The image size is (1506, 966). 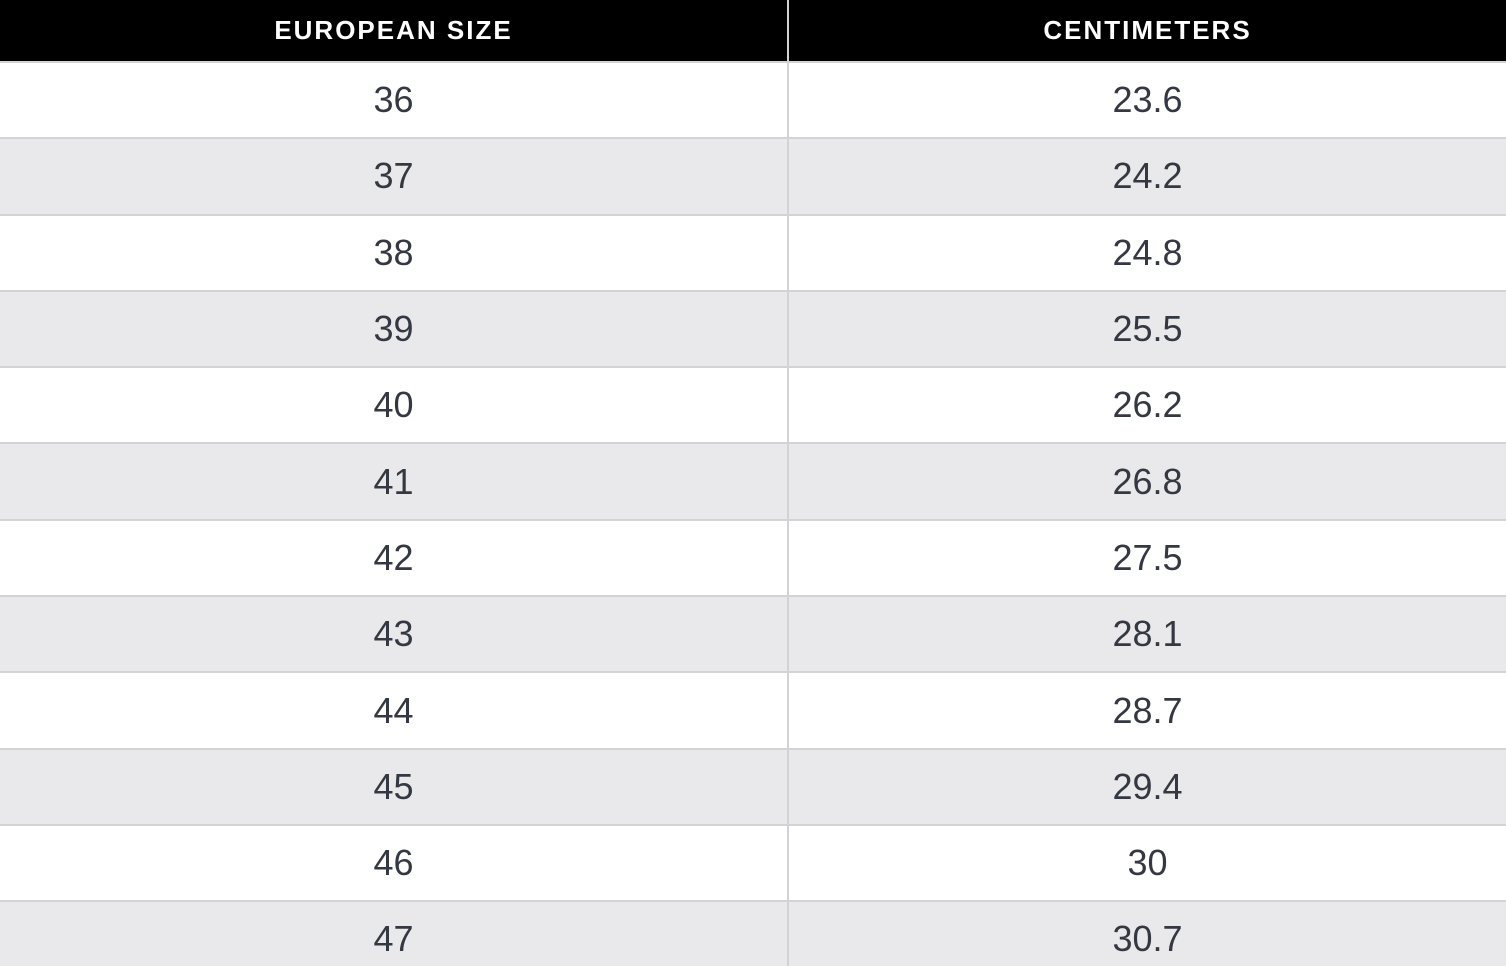 I want to click on header-row: EUROPEAN SIZE CENTIMETERS, so click(x=753, y=31).